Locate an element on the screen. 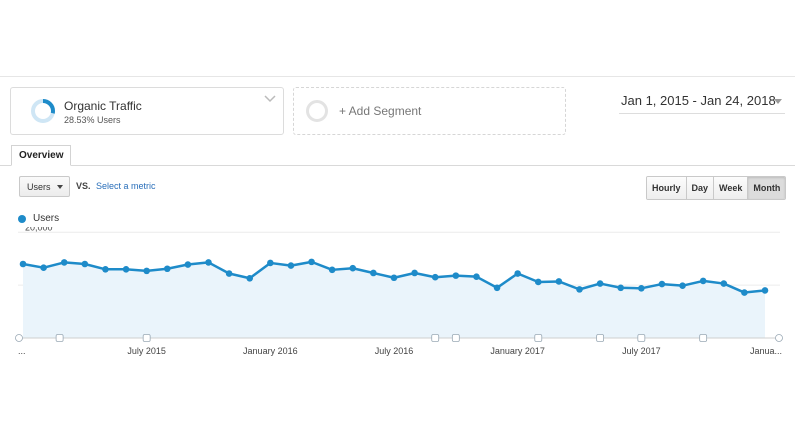 This screenshot has width=795, height=448. tab-bar-divider is located at coordinates (397, 165).